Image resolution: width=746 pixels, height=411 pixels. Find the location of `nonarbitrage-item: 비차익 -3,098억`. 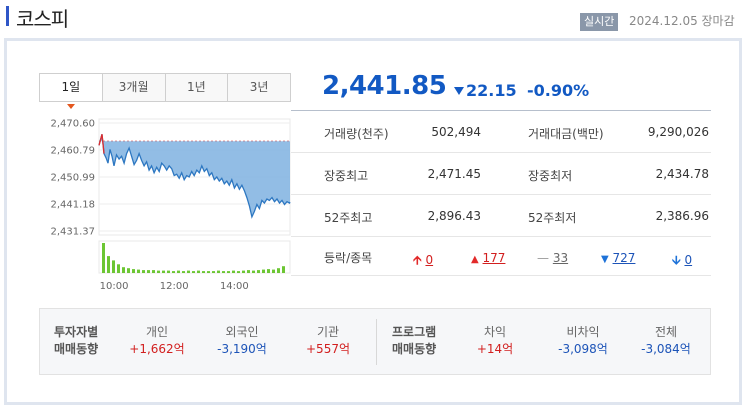

nonarbitrage-item: 비차익 -3,098억 is located at coordinates (583, 341).